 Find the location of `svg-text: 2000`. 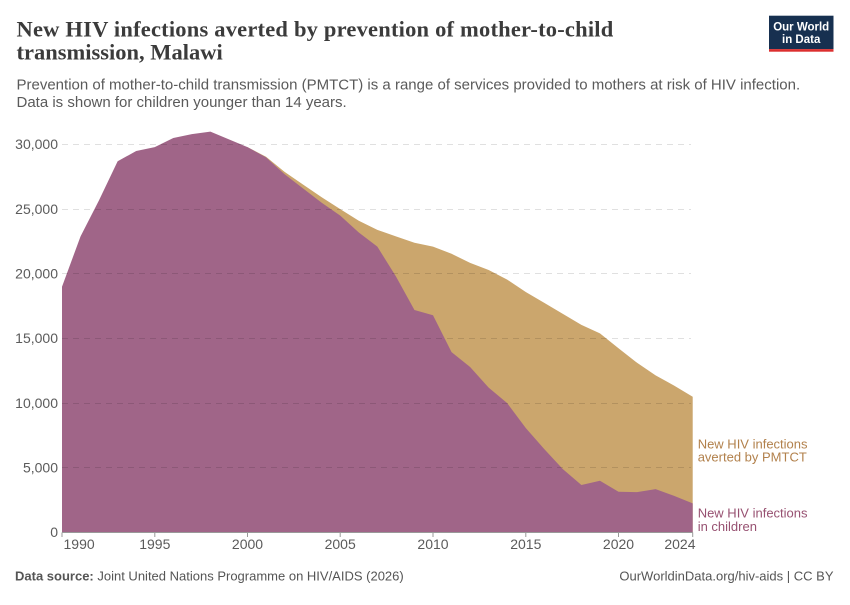

svg-text: 2000 is located at coordinates (247, 544).